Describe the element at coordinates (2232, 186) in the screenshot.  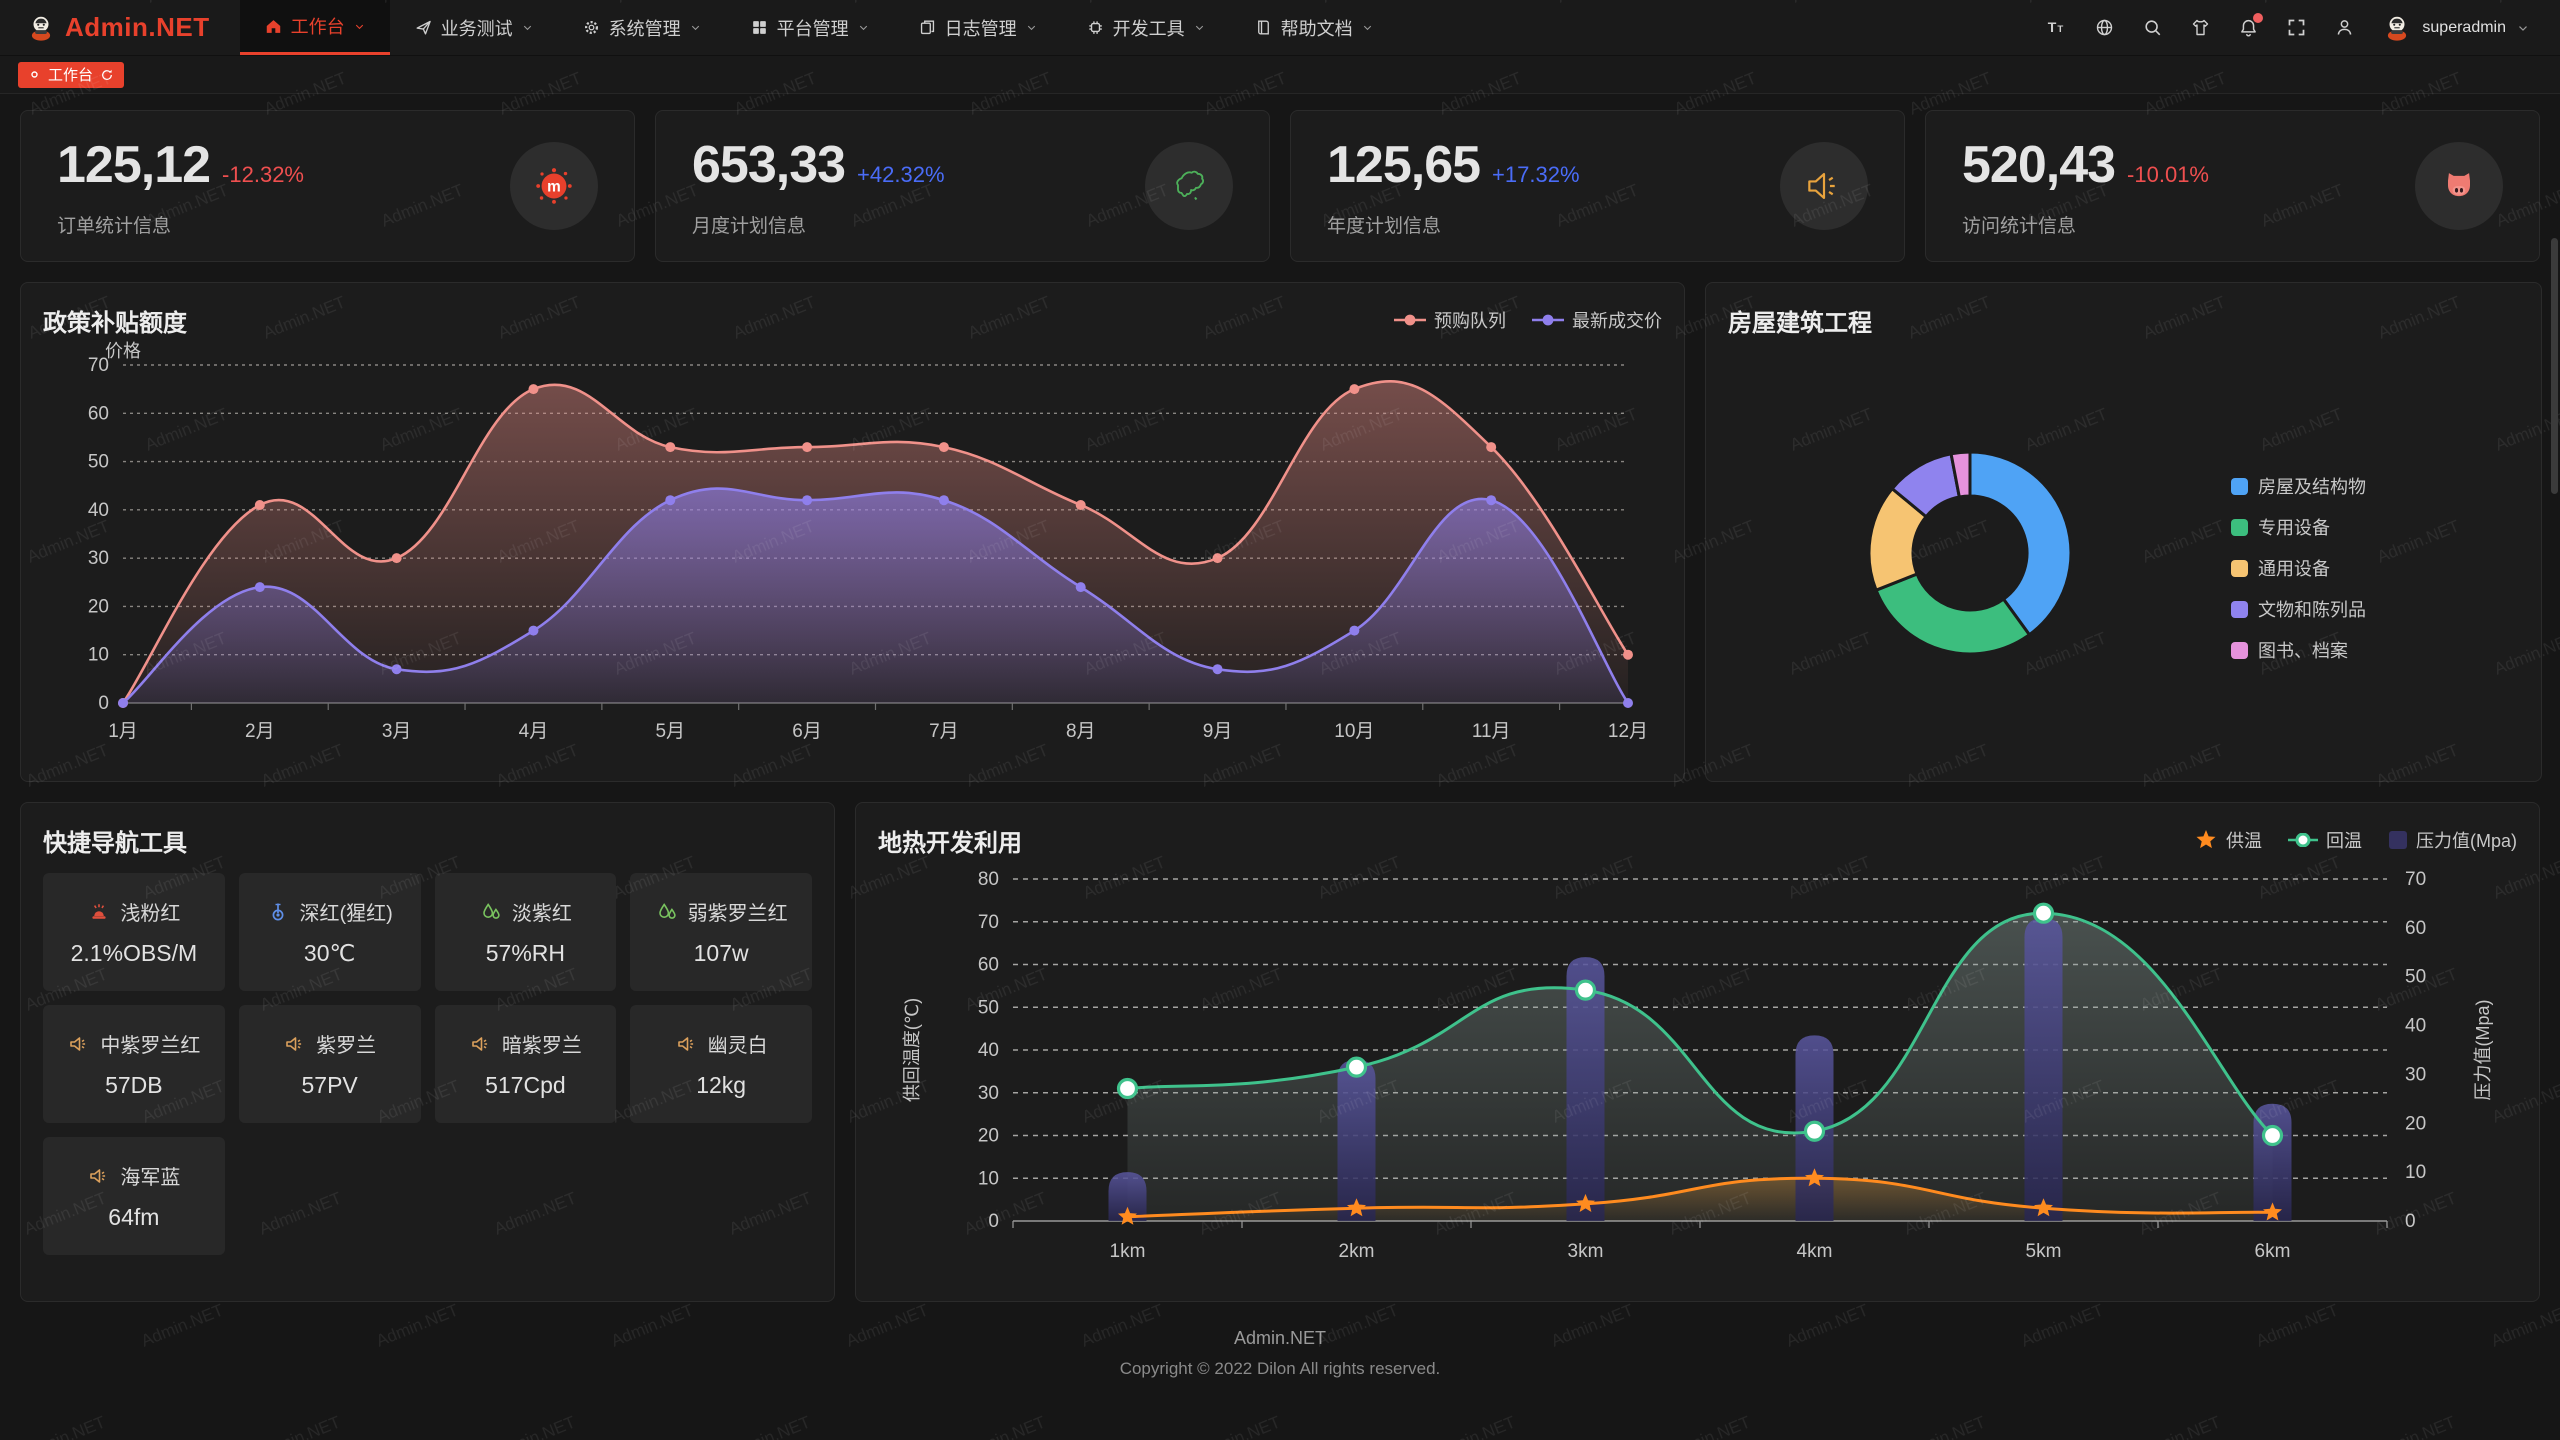
I see `stat-card-访问统计信息: 520,43 -10.01% 访问统计信息` at that location.